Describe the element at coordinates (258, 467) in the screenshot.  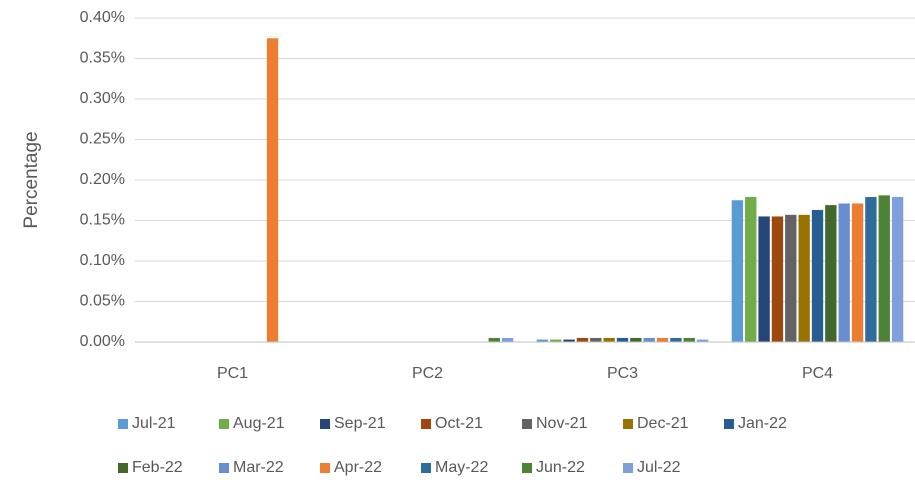
I see `legend-label: Mar-22` at that location.